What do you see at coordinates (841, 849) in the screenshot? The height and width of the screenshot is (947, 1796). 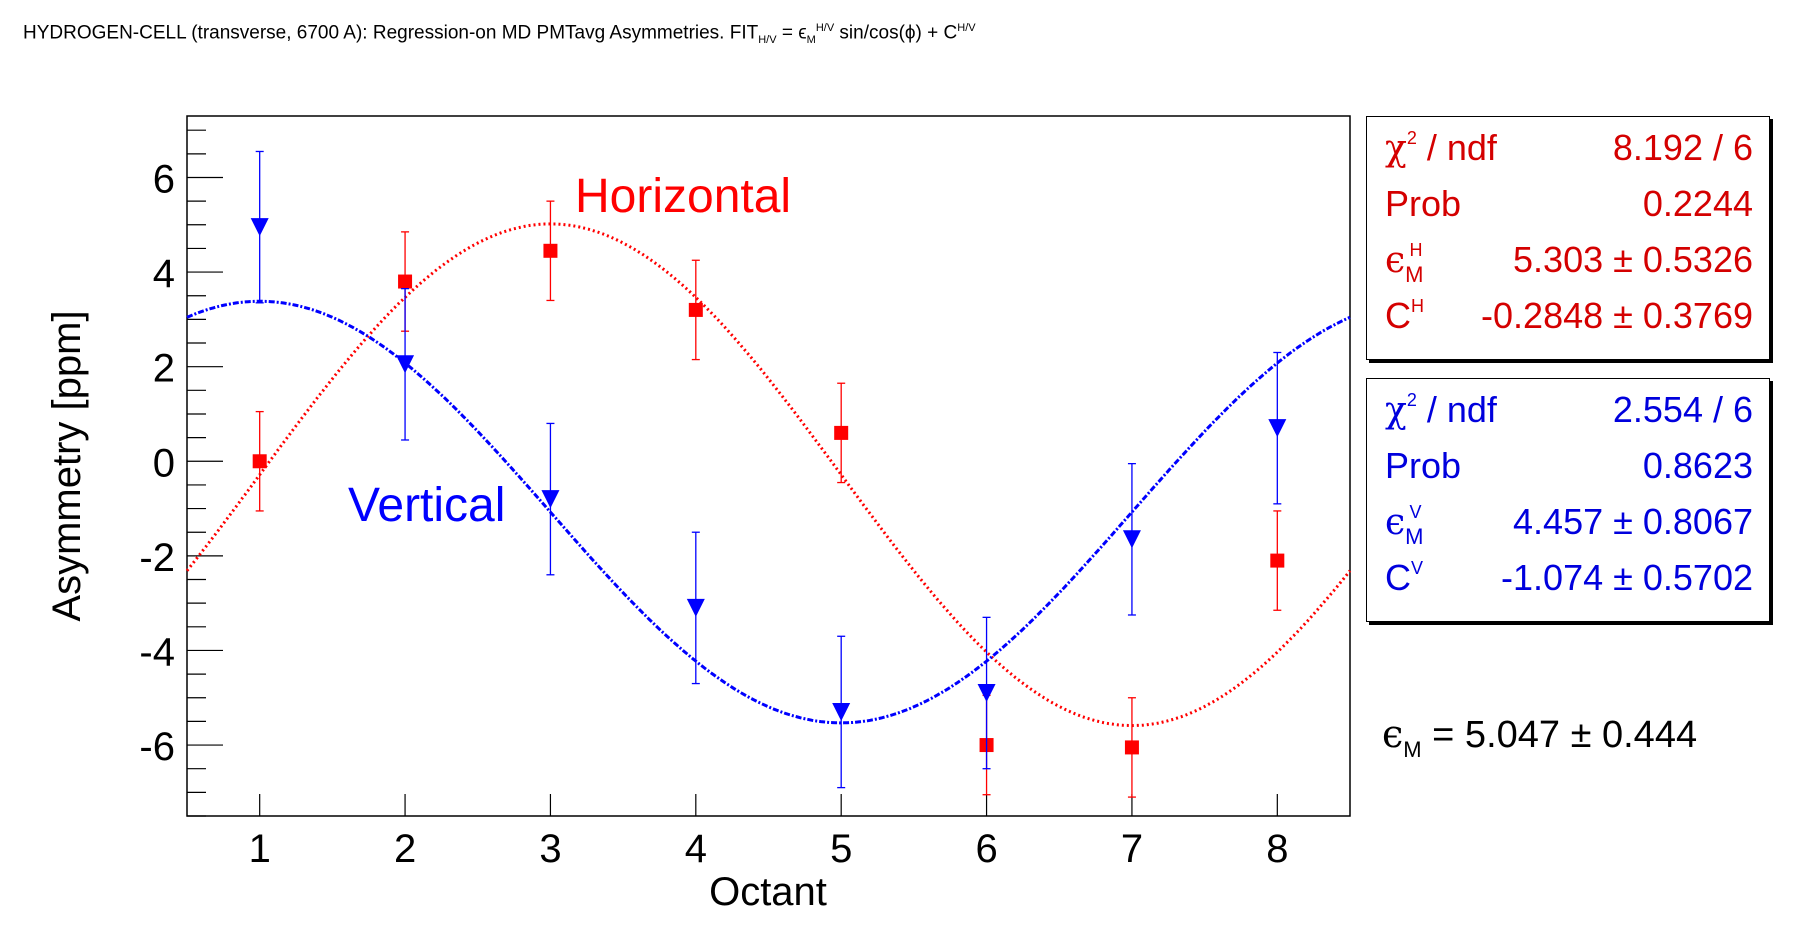 I see `x-tick-label: 5` at bounding box center [841, 849].